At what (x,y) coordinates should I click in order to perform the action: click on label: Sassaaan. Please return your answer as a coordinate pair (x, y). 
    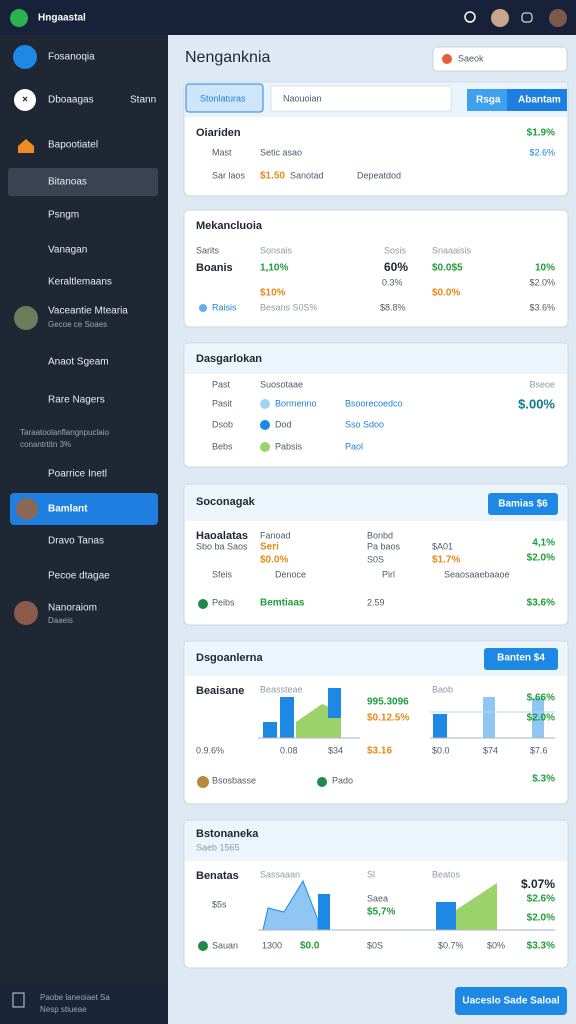
    Looking at the image, I should click on (280, 874).